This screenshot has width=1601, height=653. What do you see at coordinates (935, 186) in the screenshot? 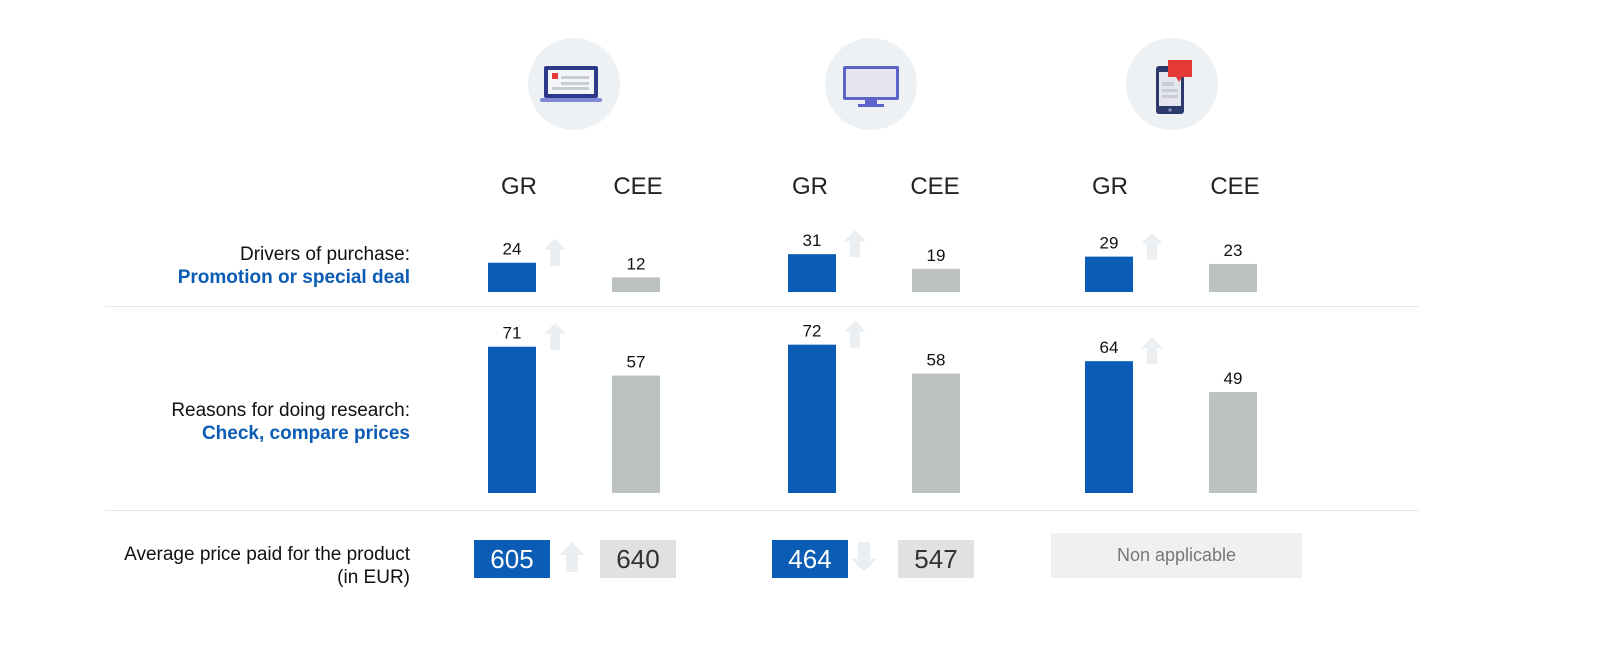
I see `header-desktop-cee: CEE` at bounding box center [935, 186].